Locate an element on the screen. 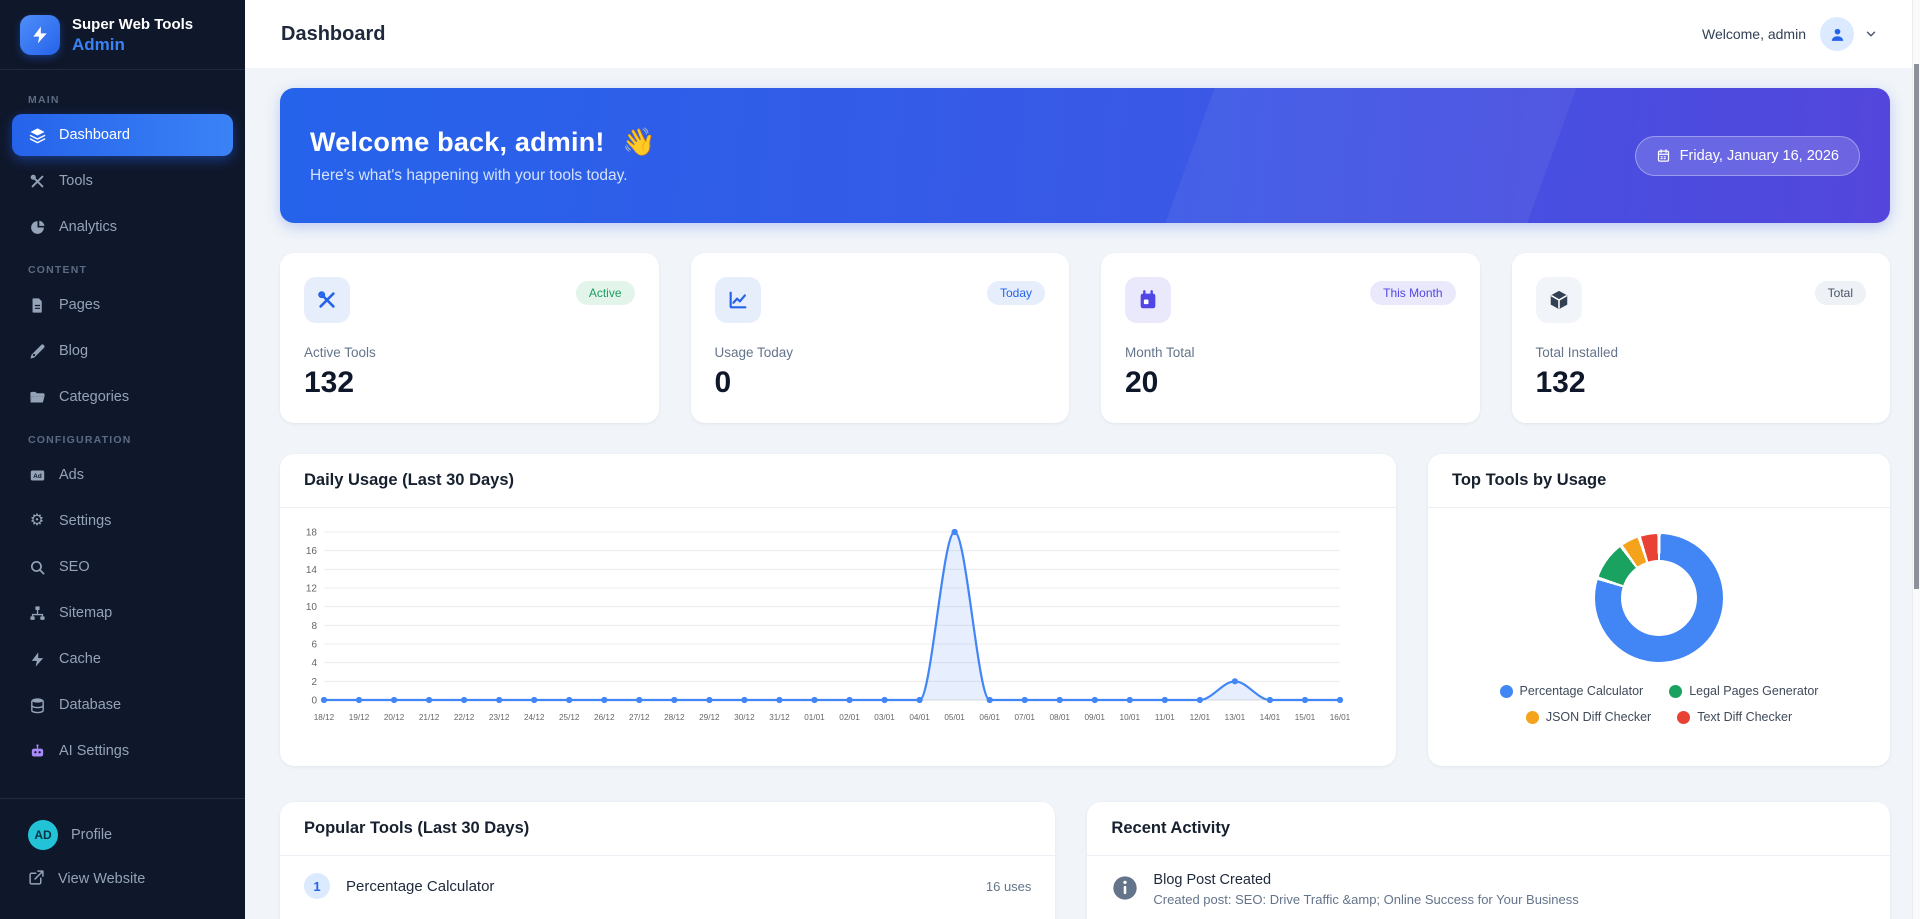 This screenshot has height=919, width=1920. sidebar-item-label: Tools is located at coordinates (76, 181).